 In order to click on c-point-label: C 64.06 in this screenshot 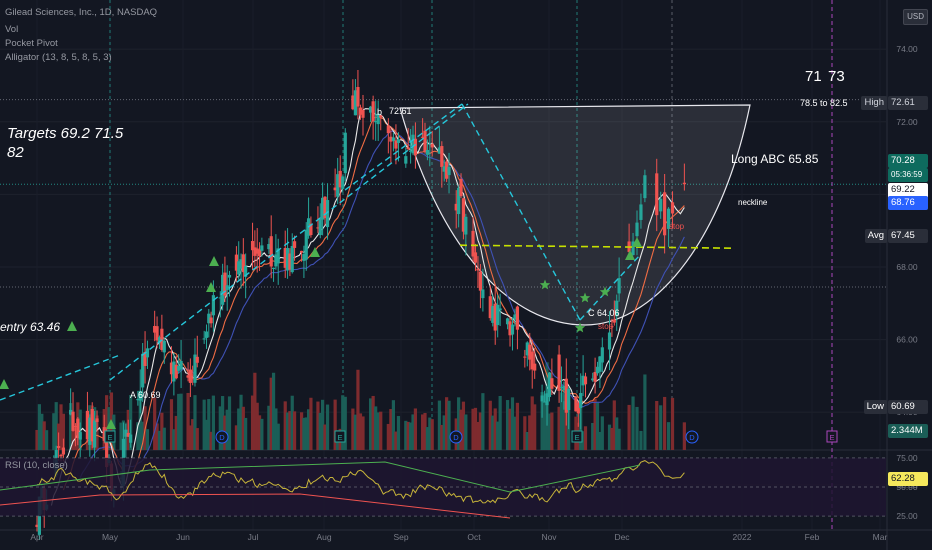, I will do `click(604, 313)`.